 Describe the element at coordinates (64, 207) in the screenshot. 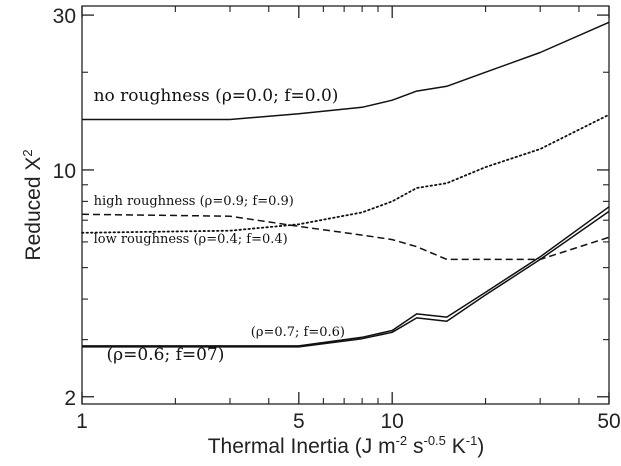

I see `y-tick-labels: 2 10 30` at that location.